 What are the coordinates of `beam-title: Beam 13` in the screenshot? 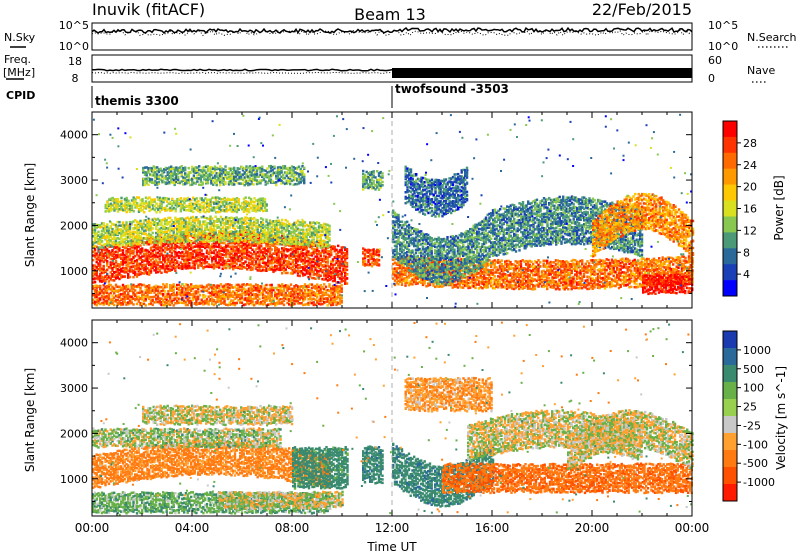 It's located at (390, 14).